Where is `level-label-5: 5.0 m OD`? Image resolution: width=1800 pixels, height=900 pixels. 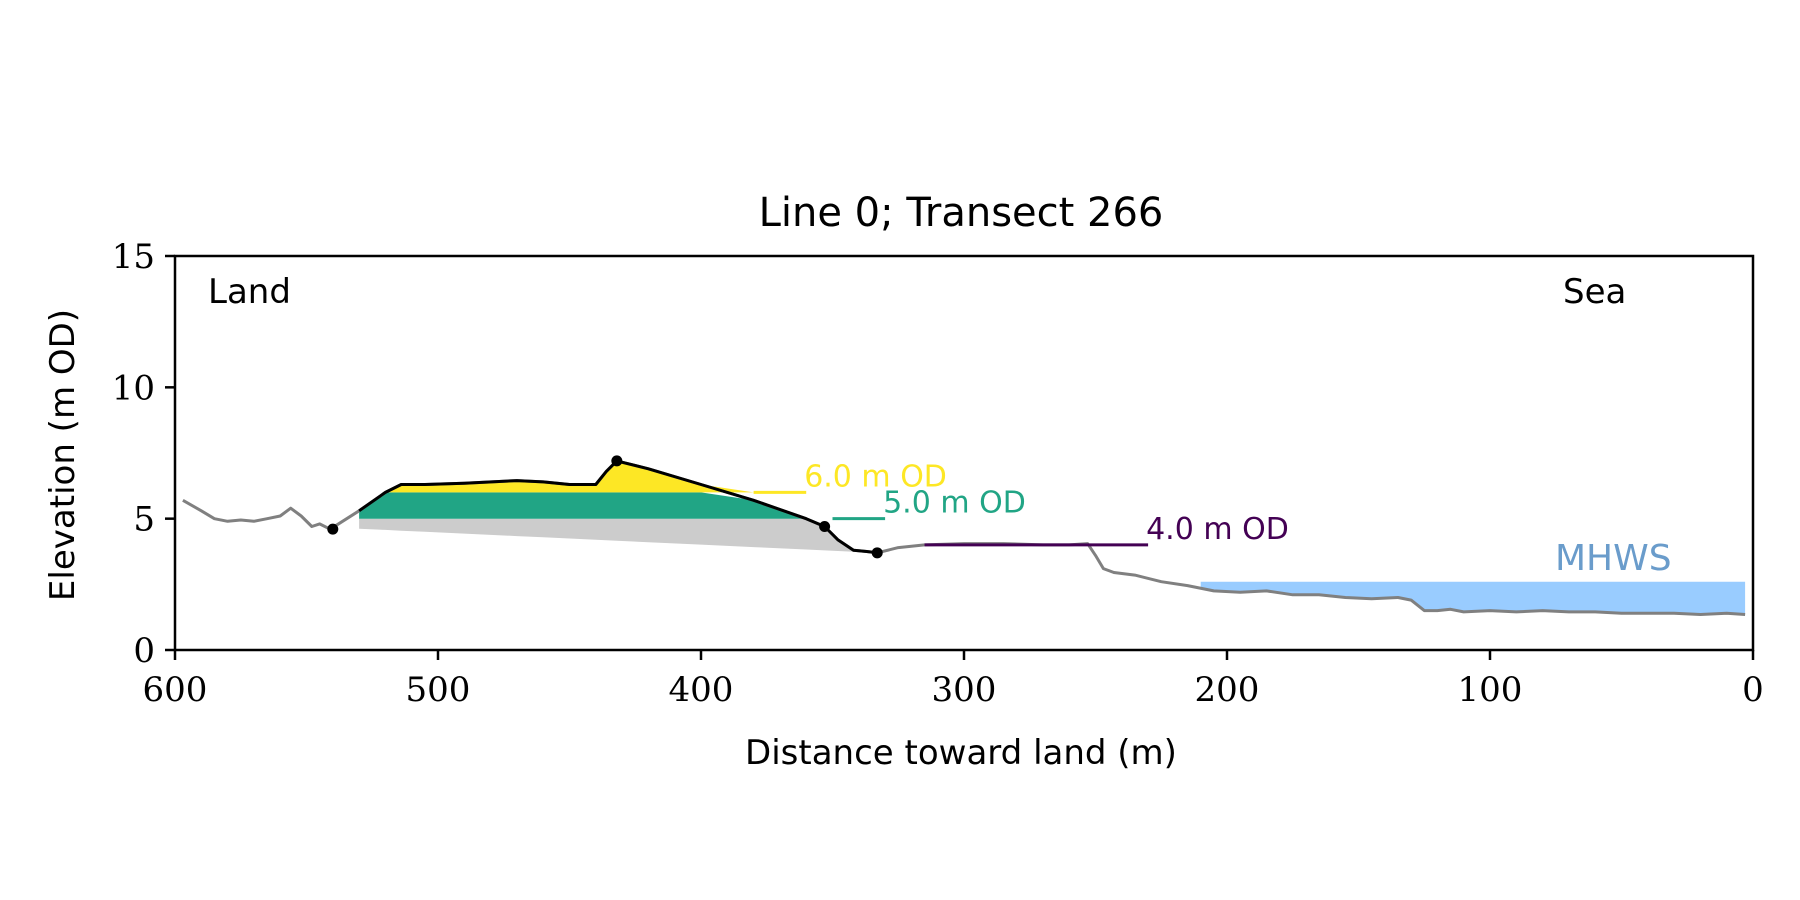 level-label-5: 5.0 m OD is located at coordinates (954, 503).